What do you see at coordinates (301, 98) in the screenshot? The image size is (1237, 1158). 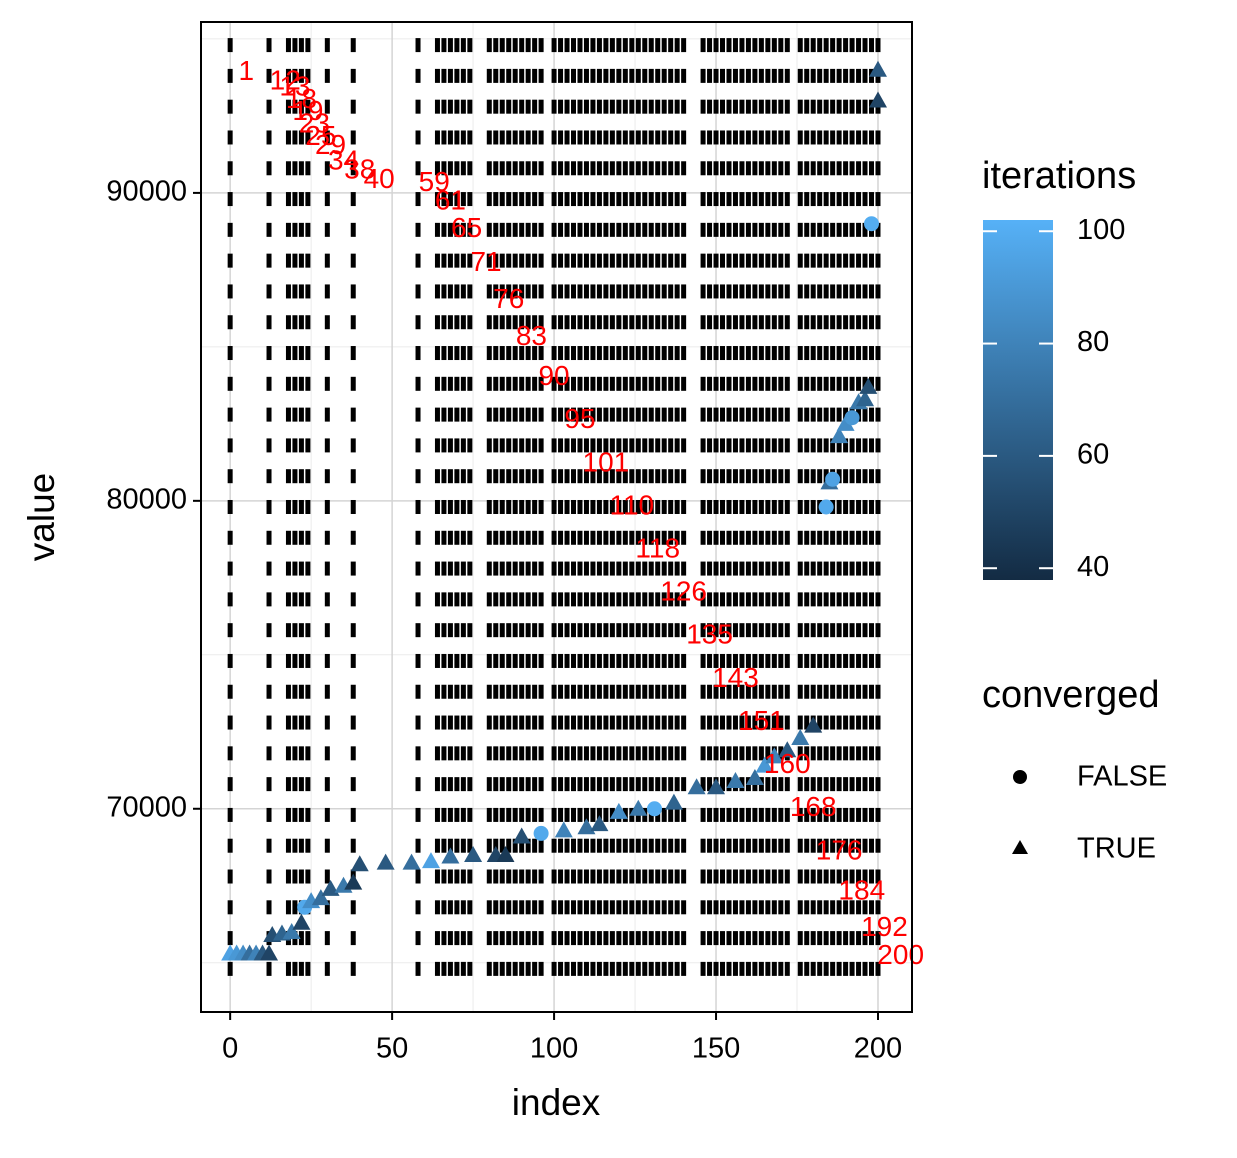 I see `data-label: 18` at bounding box center [301, 98].